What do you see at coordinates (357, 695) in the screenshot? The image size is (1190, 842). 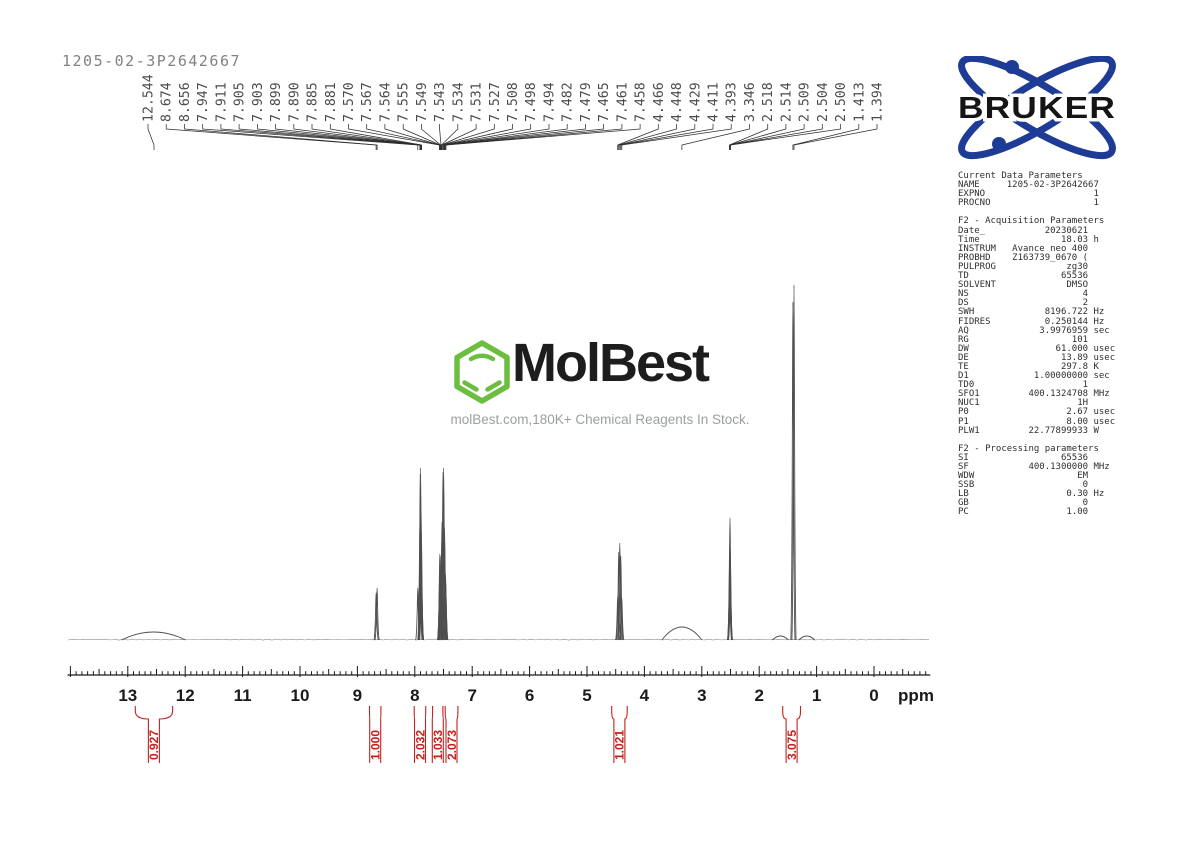 I see `svg-text: 9` at bounding box center [357, 695].